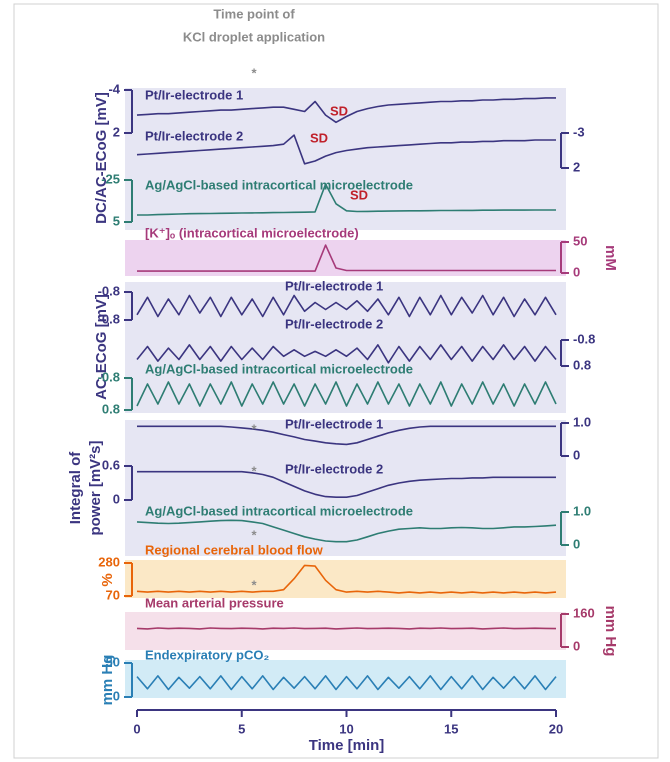  I want to click on x-axis-label: Time [min], so click(347, 745).